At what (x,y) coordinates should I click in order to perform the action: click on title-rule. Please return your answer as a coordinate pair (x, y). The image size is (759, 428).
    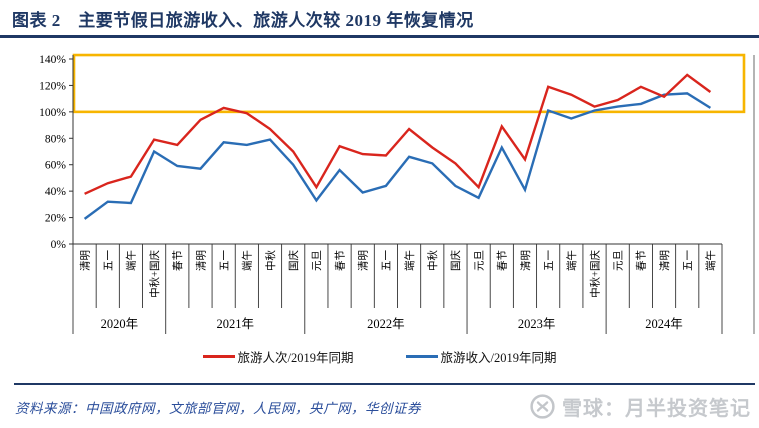
    Looking at the image, I should click on (379, 36).